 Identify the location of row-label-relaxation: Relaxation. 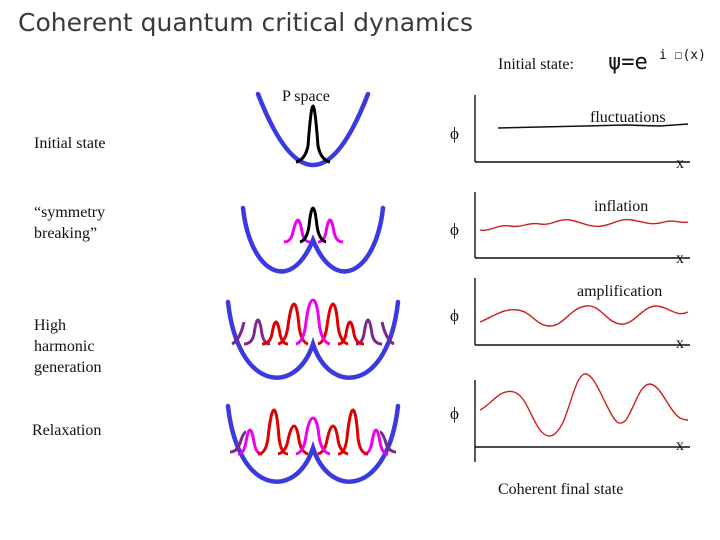
(67, 430).